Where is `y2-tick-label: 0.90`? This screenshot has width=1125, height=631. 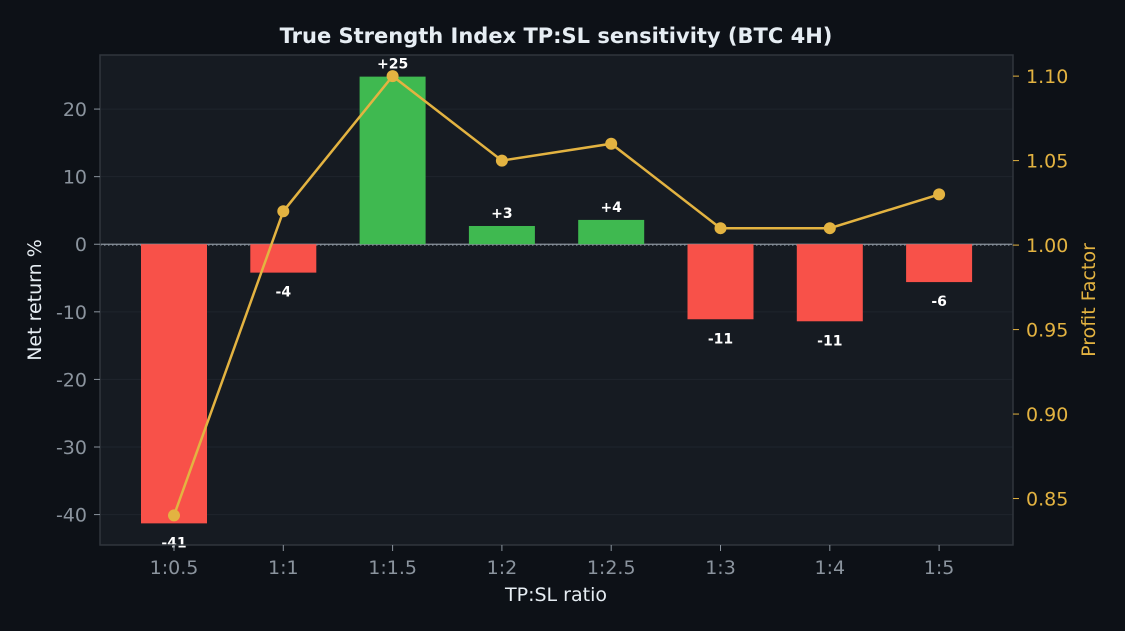 y2-tick-label: 0.90 is located at coordinates (1047, 415).